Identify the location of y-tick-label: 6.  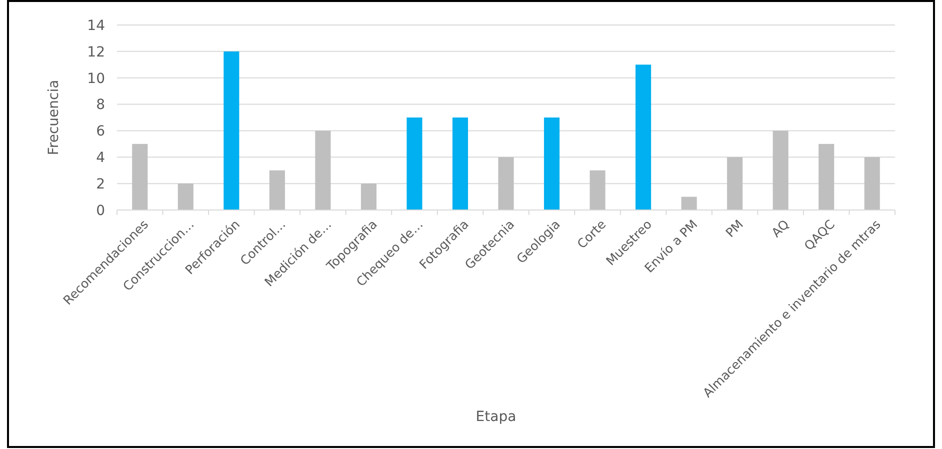
(101, 132).